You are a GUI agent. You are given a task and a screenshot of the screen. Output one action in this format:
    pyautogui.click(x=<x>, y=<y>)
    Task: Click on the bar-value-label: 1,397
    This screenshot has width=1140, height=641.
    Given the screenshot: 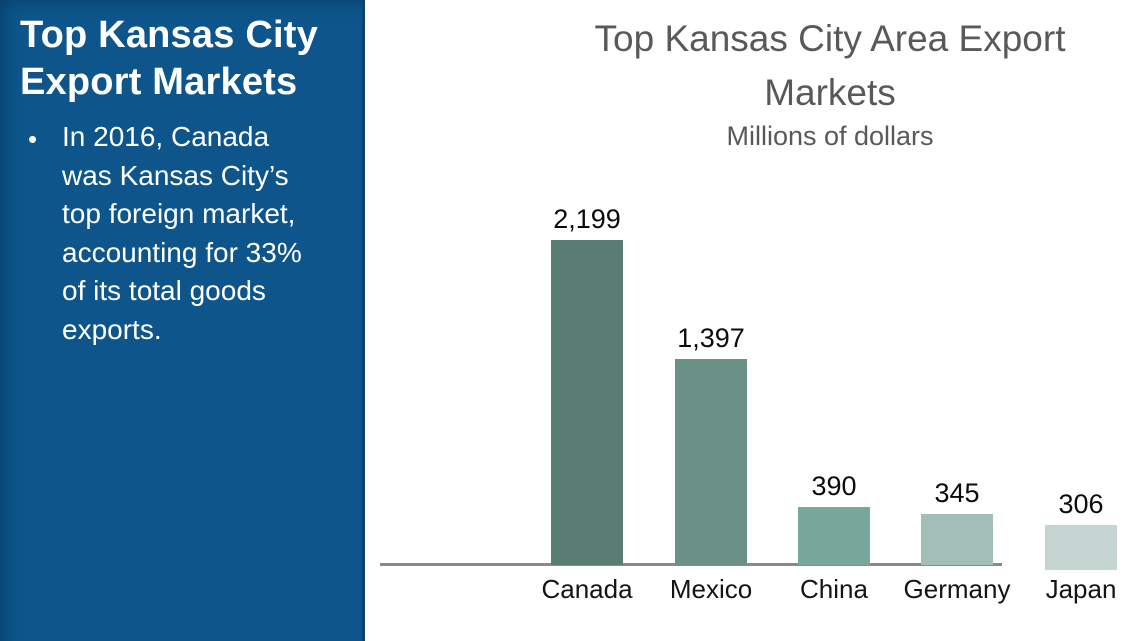 What is the action you would take?
    pyautogui.click(x=711, y=338)
    